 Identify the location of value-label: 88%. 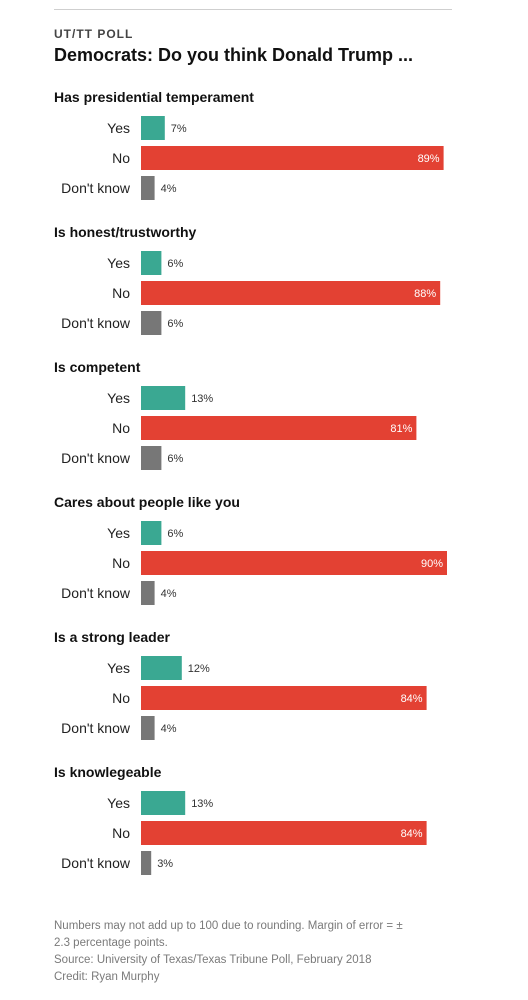
(425, 294).